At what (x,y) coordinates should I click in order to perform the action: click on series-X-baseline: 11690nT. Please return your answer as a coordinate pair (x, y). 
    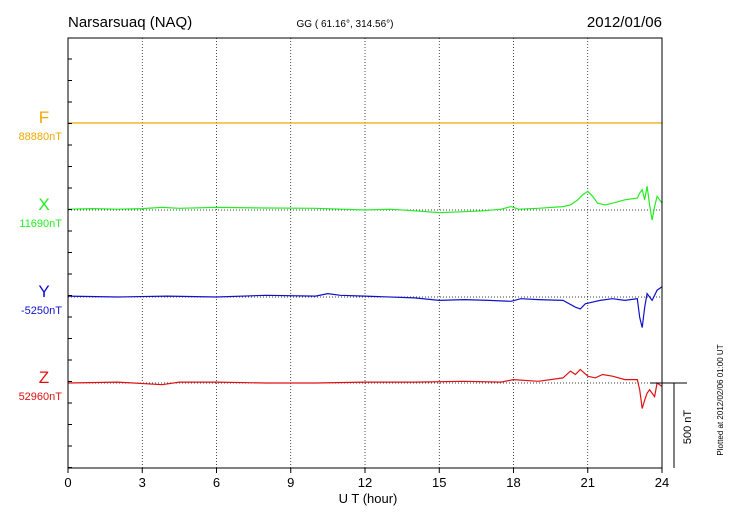
    Looking at the image, I should click on (40, 224).